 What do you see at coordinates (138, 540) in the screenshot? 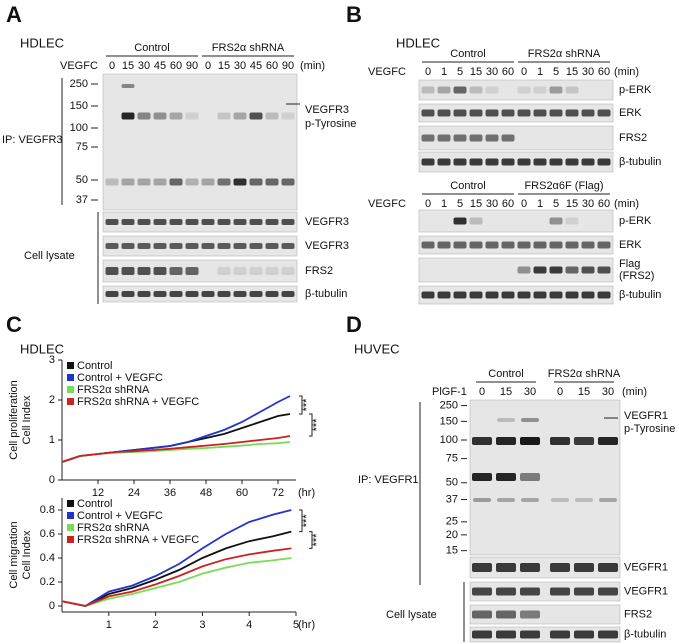
I see `legend-label: FRS2α shRNA + VEGFC` at bounding box center [138, 540].